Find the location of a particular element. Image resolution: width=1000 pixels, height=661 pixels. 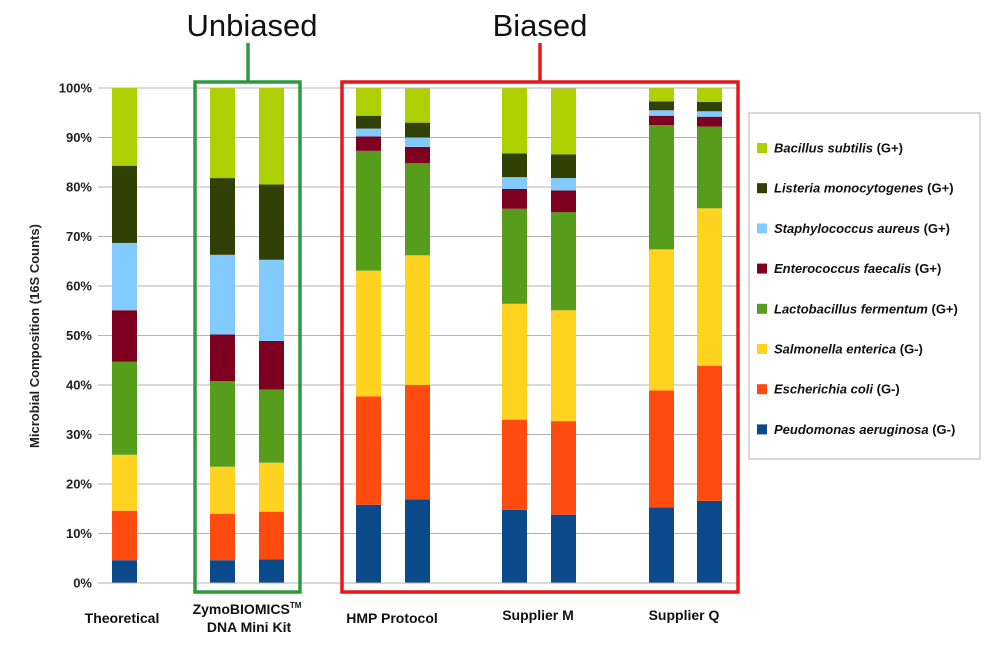

legend-entry: Enterococcus faecalis (G+) is located at coordinates (857, 268).